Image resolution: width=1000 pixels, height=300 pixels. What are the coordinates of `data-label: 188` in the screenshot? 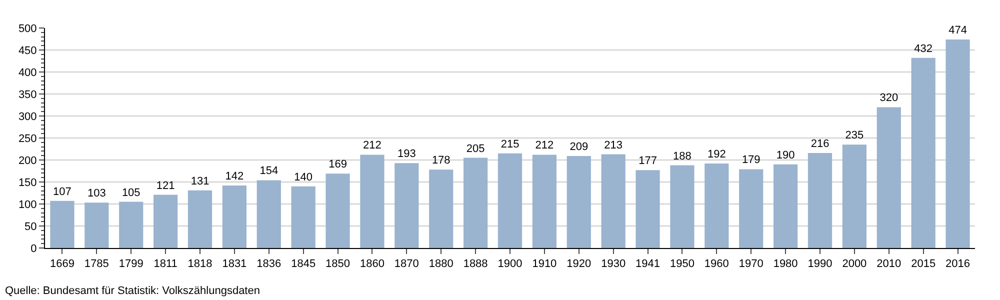 It's located at (682, 156).